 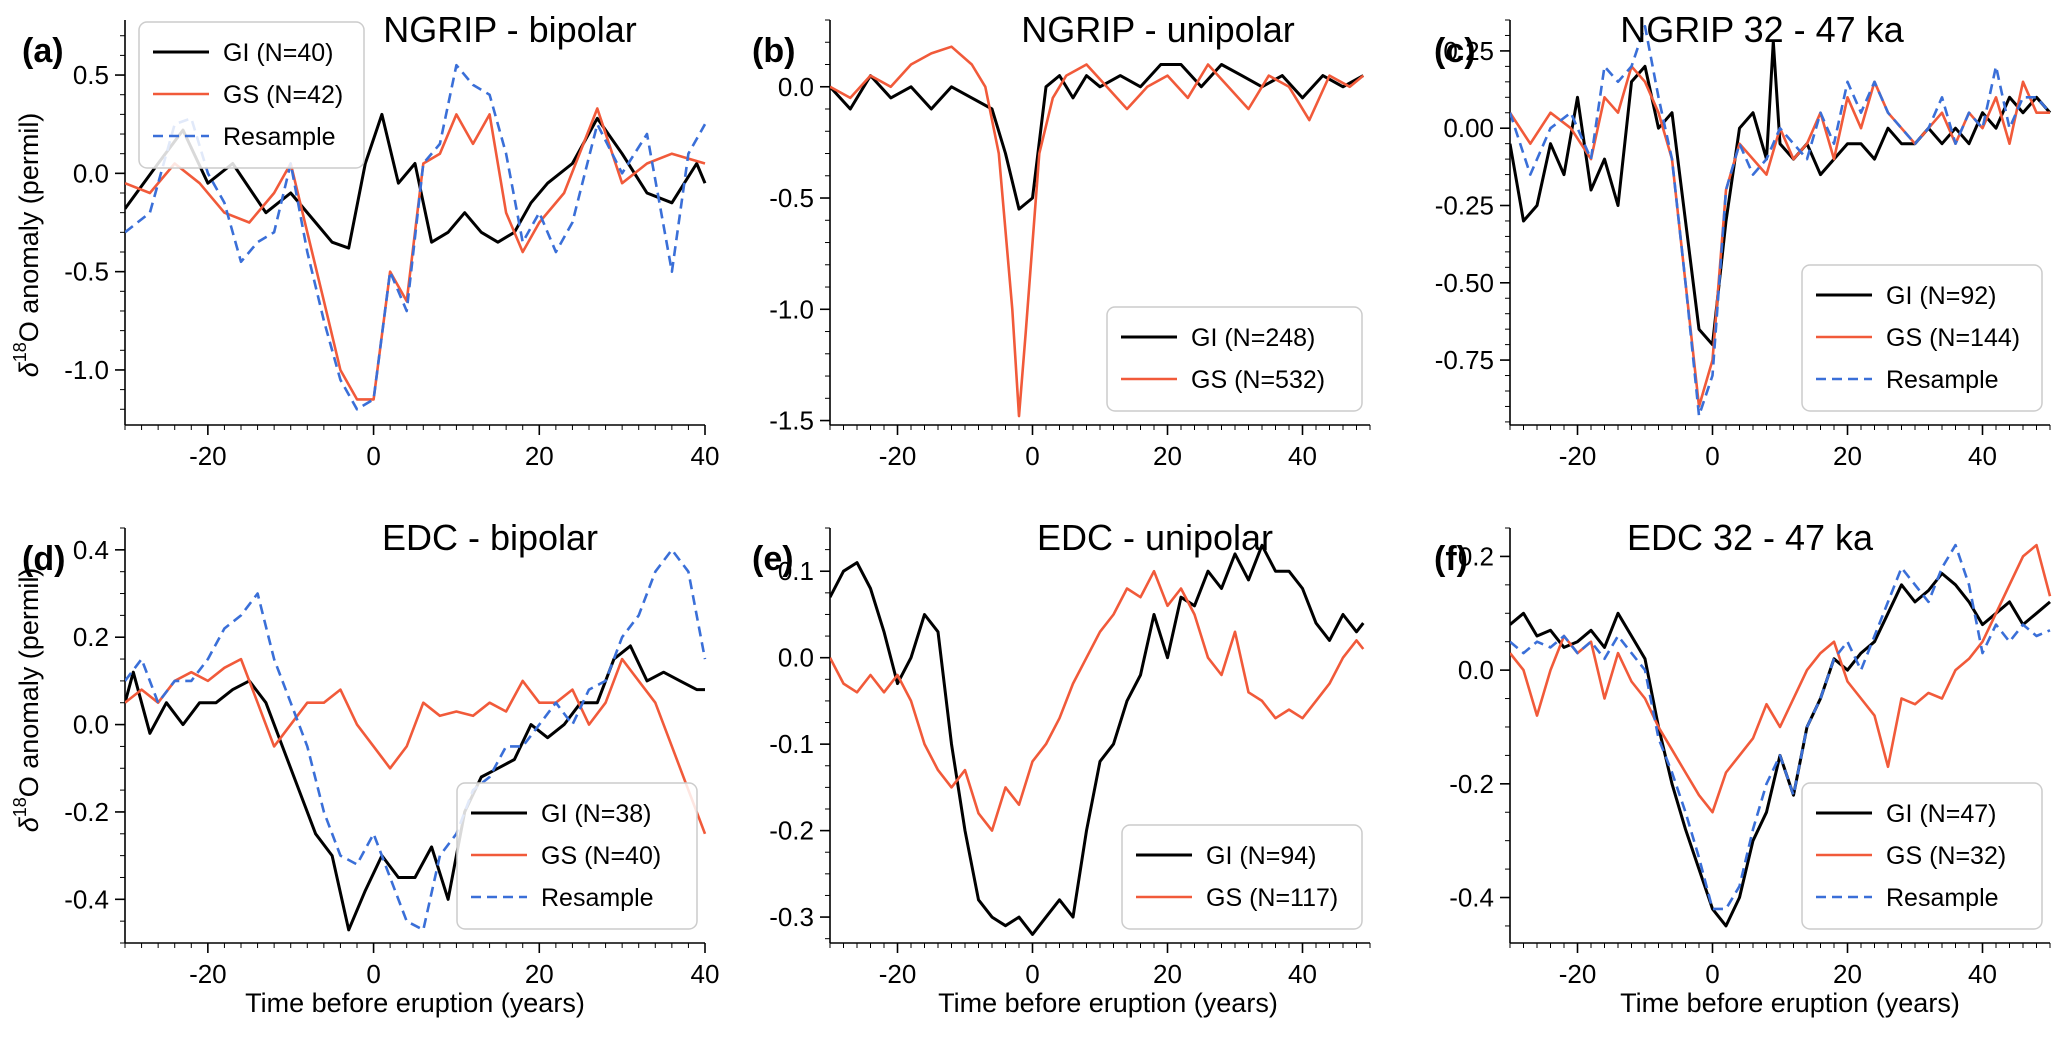 I want to click on y-axis-label-top-sup: 18, so click(x=20, y=352).